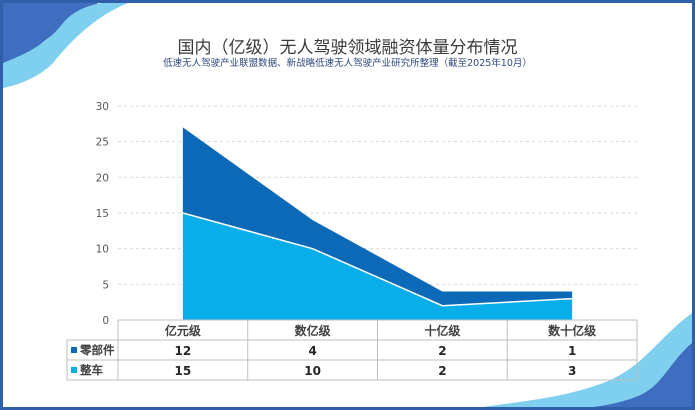  I want to click on corner-wave-top-left-light, so click(65, 45).